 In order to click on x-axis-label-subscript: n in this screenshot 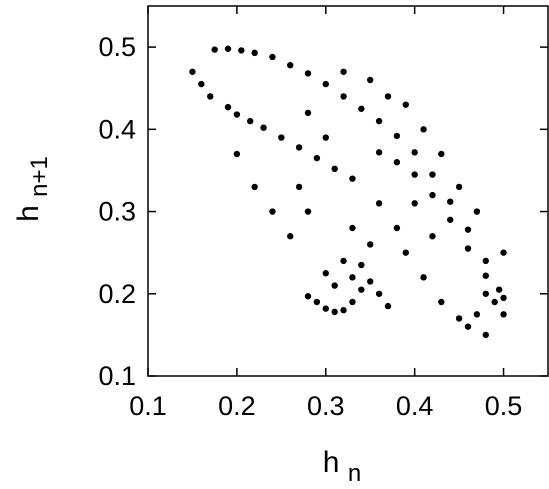, I will do `click(354, 473)`.